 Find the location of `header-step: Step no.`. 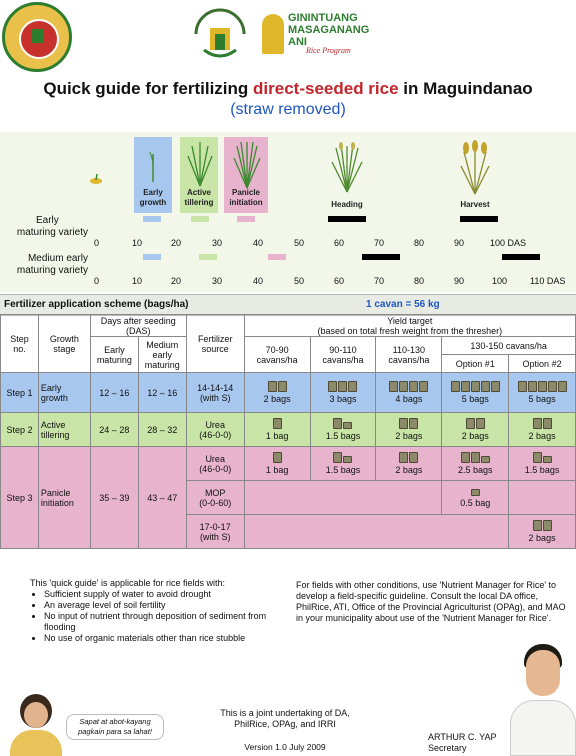

header-step: Step no. is located at coordinates (19, 343).